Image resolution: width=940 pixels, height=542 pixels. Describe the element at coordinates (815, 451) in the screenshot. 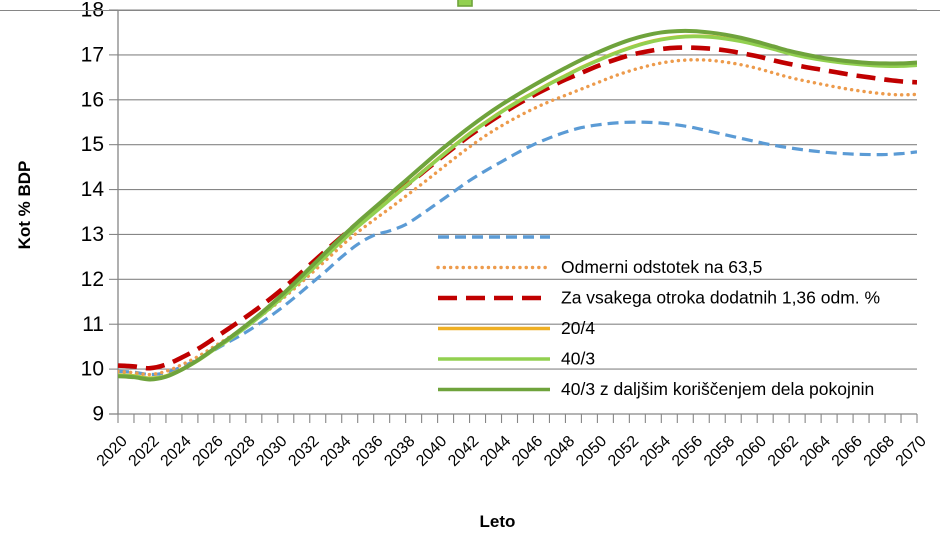

I see `xtick-label: 2064` at that location.